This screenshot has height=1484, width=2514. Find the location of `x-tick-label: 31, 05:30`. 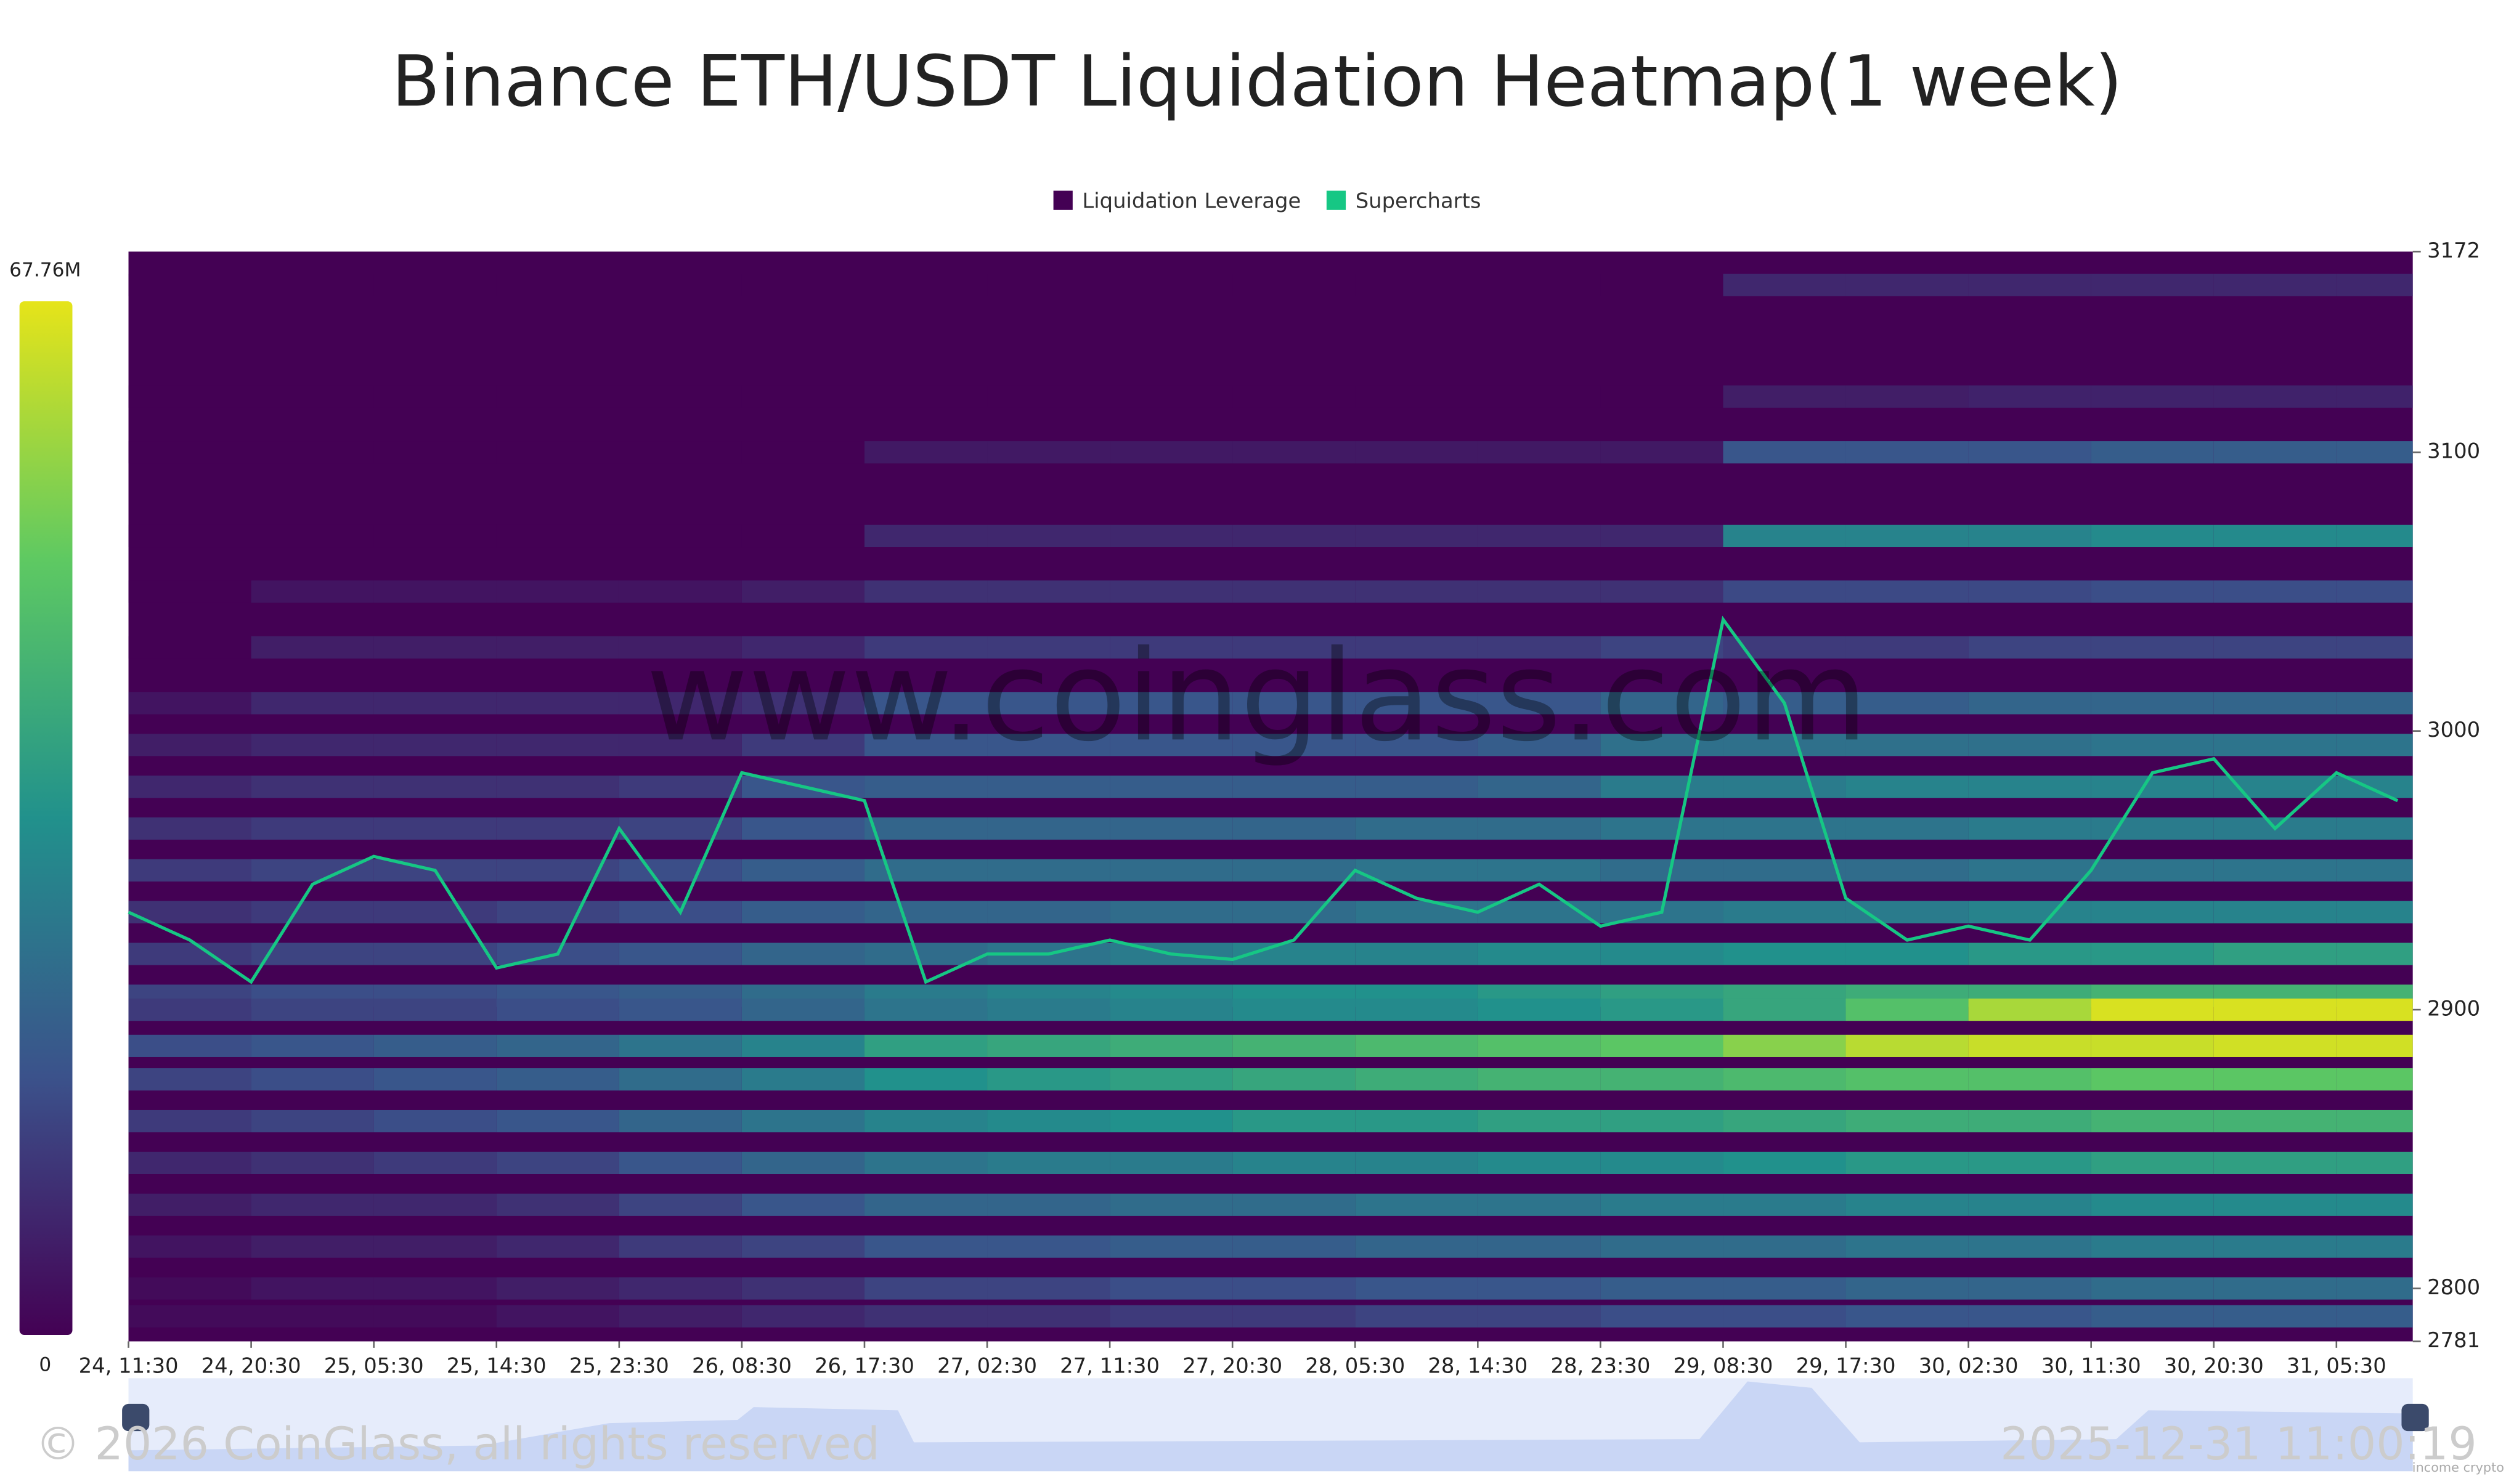

x-tick-label: 31, 05:30 is located at coordinates (2336, 1366).